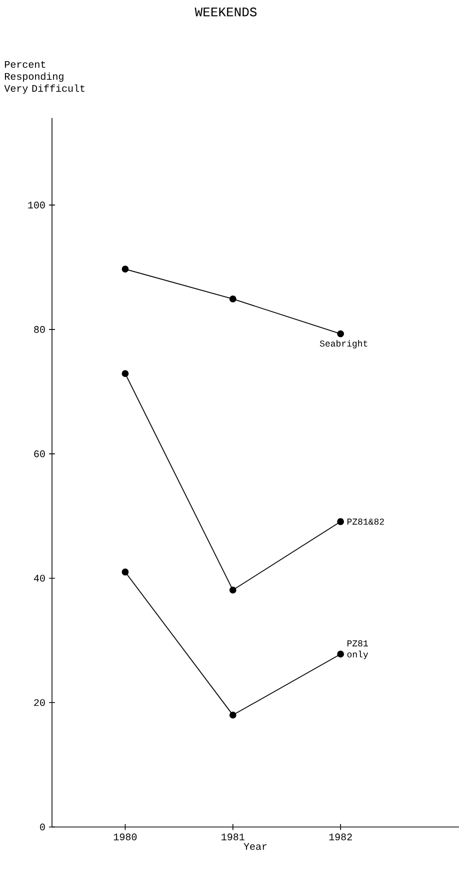  What do you see at coordinates (125, 837) in the screenshot?
I see `x-tick-label: 1980` at bounding box center [125, 837].